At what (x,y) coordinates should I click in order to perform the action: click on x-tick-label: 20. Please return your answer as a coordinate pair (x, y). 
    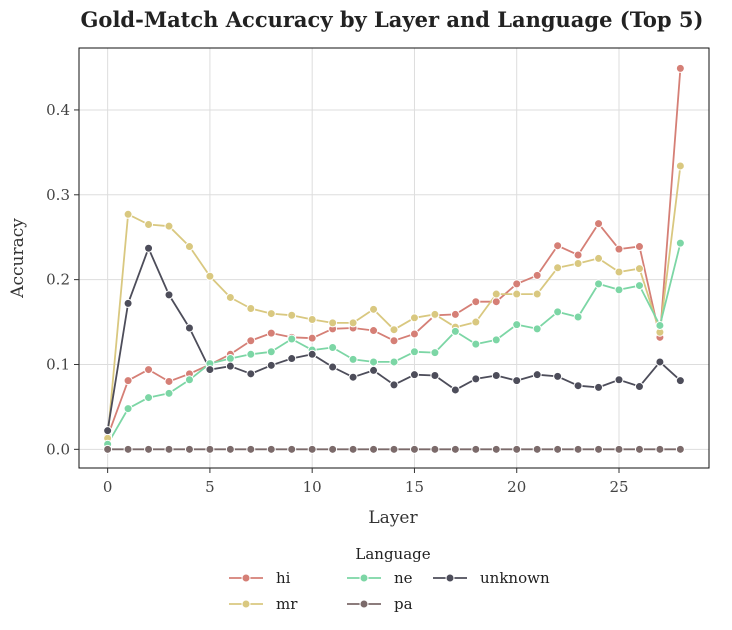
    Looking at the image, I should click on (516, 487).